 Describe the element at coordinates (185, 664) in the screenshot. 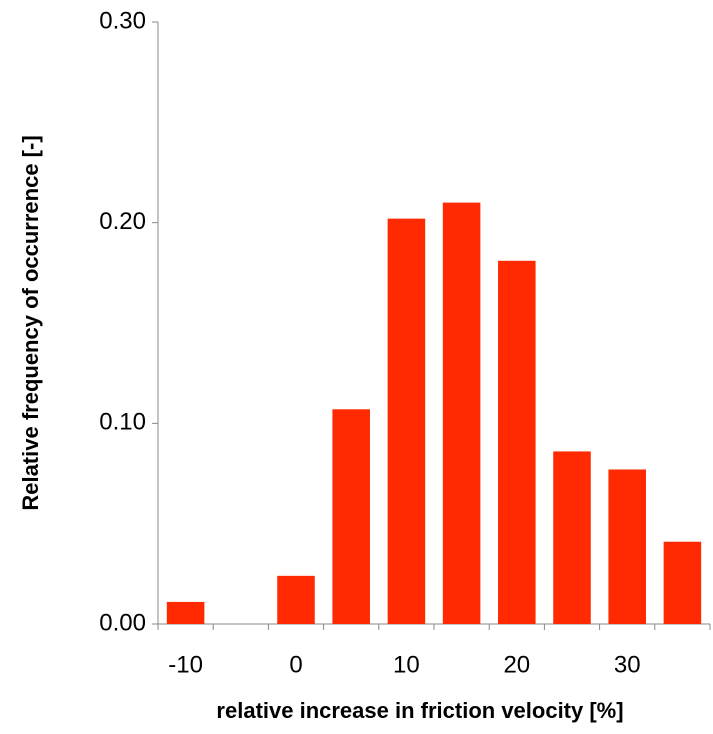

I see `x-tick-label: -10` at that location.